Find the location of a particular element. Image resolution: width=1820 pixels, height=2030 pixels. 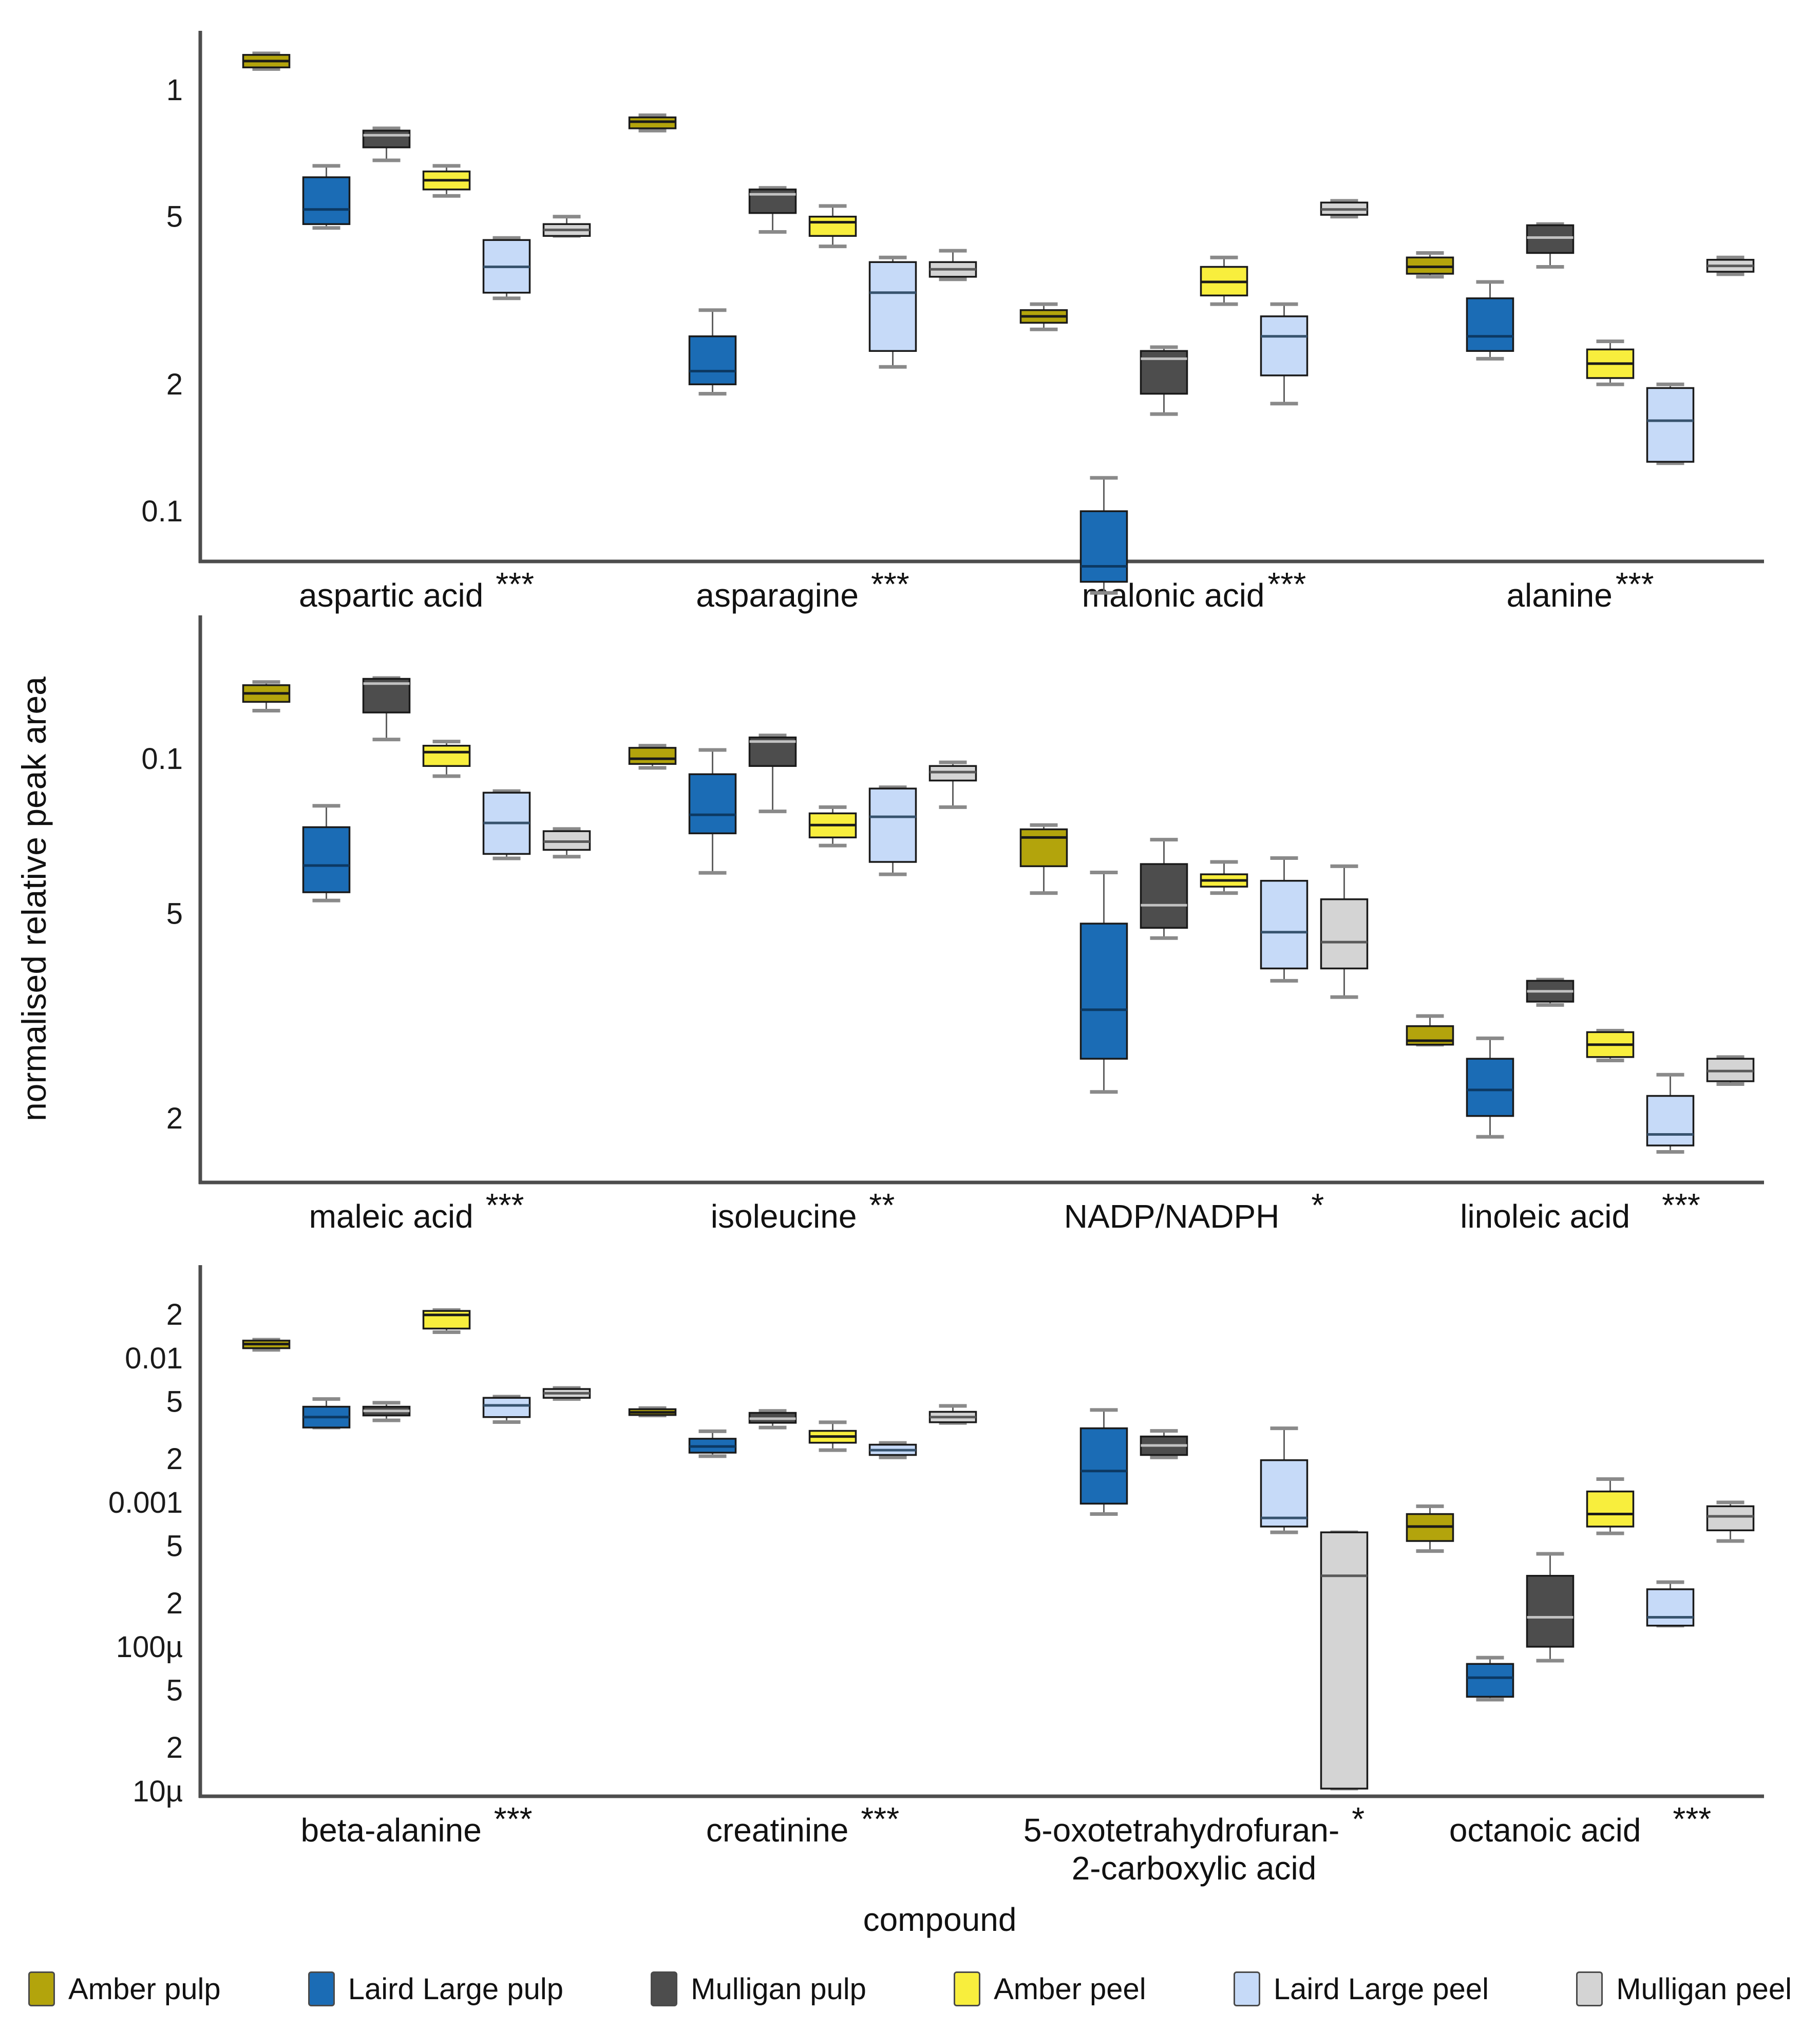

legend-swatch-amber-peel is located at coordinates (967, 1988).